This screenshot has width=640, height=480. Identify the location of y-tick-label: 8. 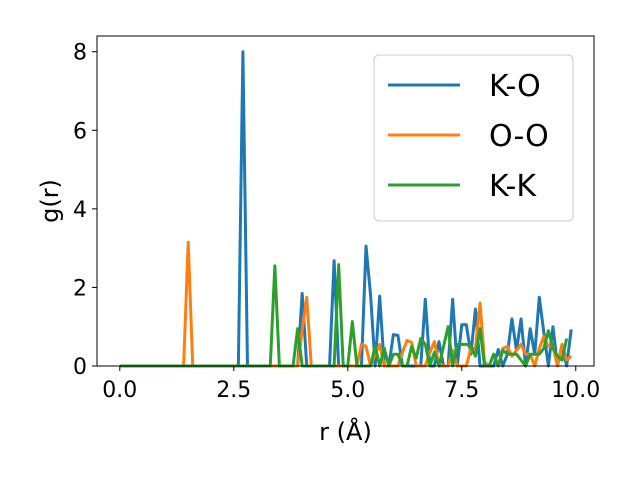
(80, 53).